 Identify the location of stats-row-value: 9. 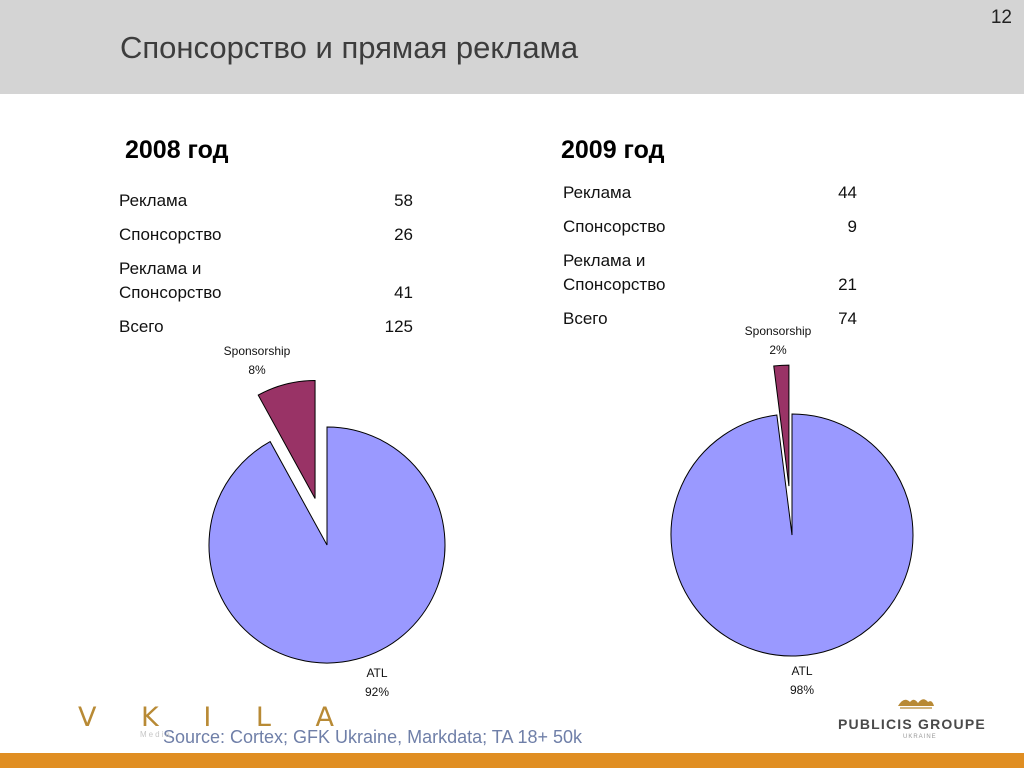
(852, 226).